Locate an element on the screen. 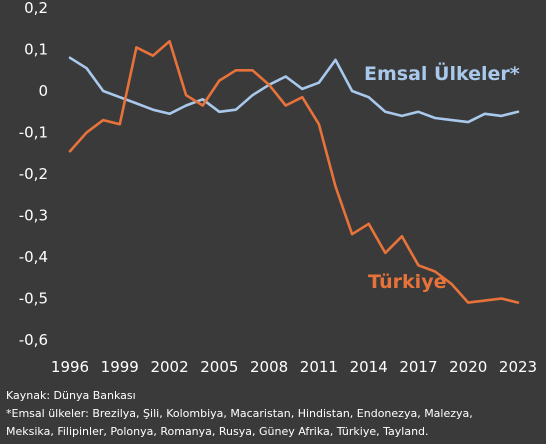 The image size is (546, 444). x-tick-label-2017: 2017 is located at coordinates (418, 367).